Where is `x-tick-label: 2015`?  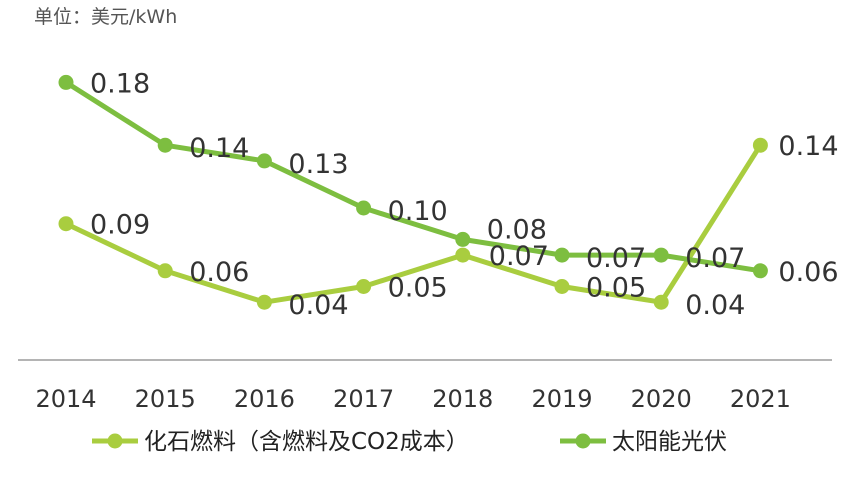 x-tick-label: 2015 is located at coordinates (165, 399).